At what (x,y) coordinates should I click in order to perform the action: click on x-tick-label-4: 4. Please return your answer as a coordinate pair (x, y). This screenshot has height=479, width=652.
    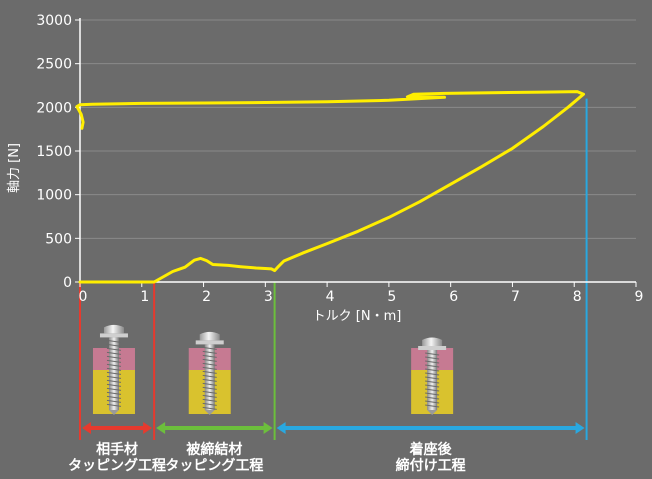
    Looking at the image, I should click on (330, 297).